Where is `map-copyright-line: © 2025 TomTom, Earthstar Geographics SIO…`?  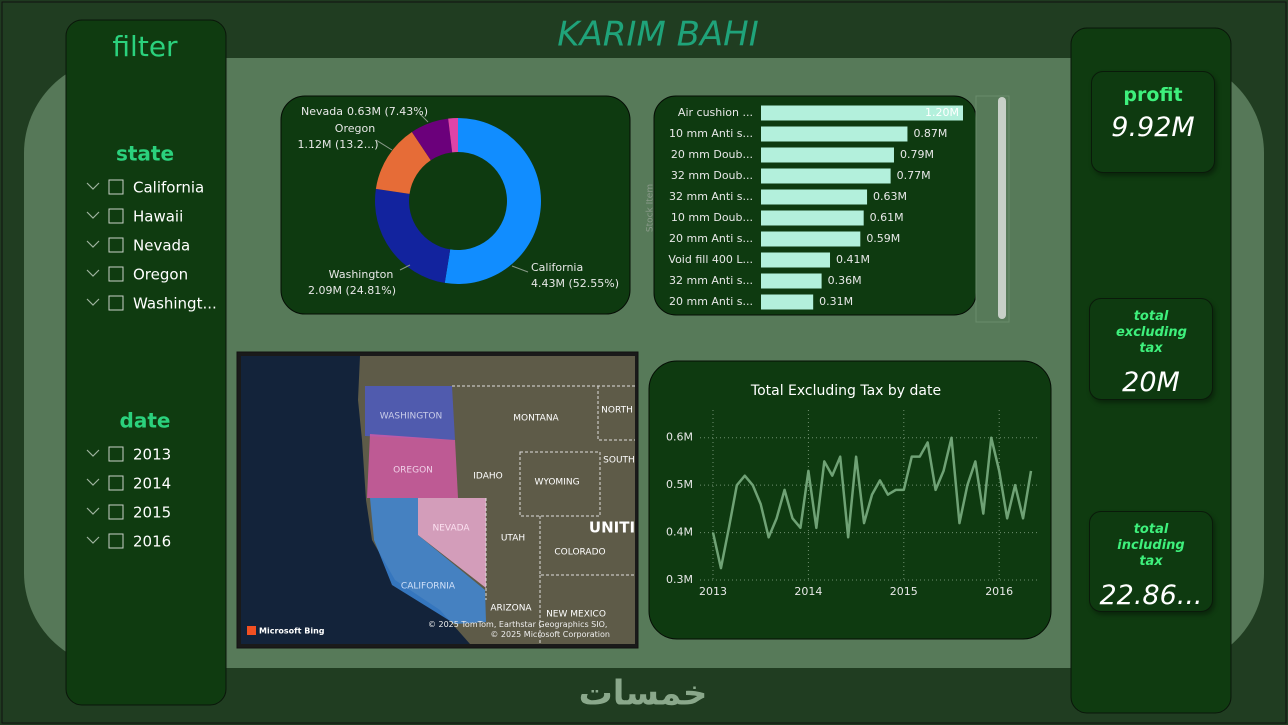
map-copyright-line: © 2025 TomTom, Earthstar Geographics SIO… is located at coordinates (519, 624).